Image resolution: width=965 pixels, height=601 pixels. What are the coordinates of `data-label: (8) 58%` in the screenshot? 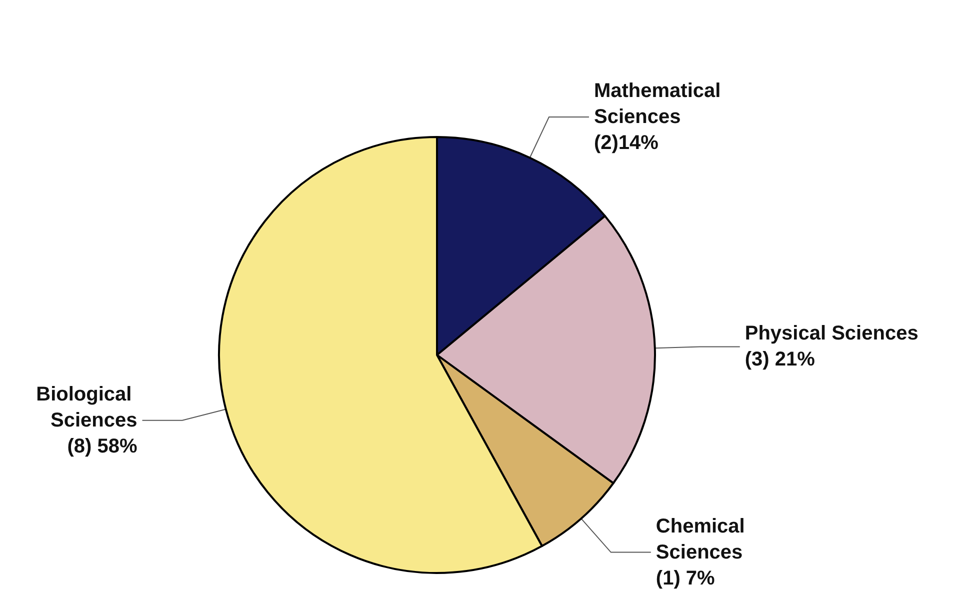 It's located at (102, 446).